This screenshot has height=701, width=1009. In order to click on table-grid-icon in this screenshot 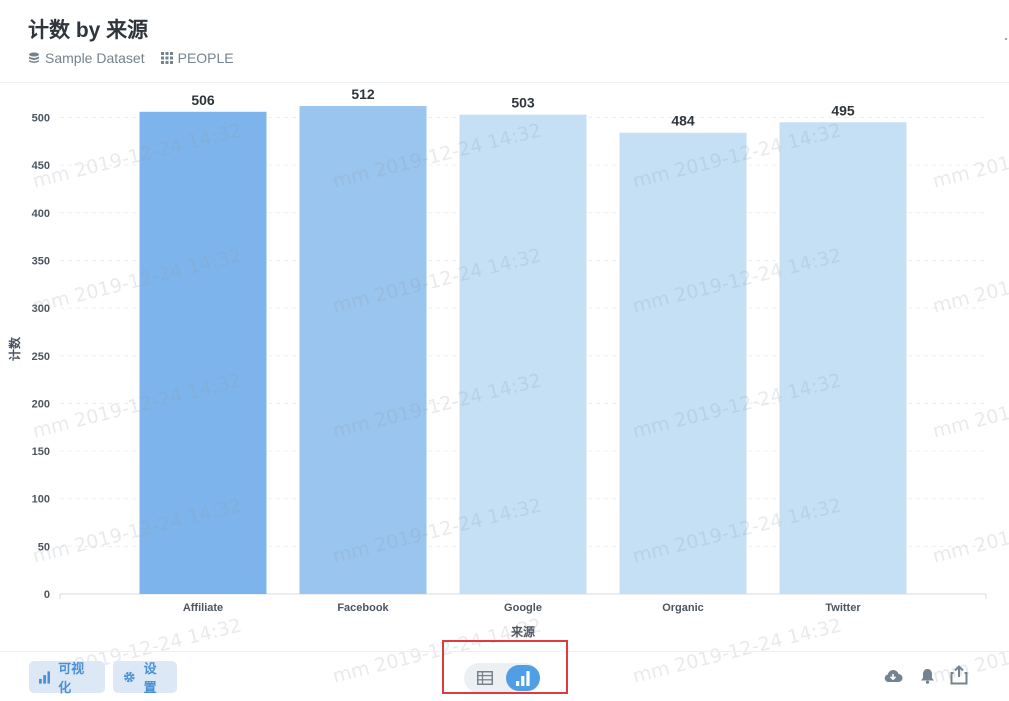, I will do `click(166, 58)`.